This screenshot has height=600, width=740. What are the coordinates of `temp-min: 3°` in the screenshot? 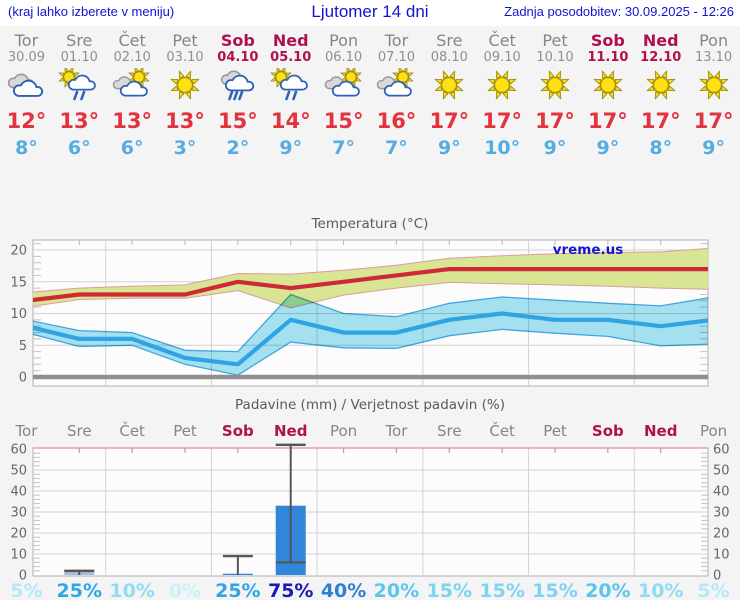 It's located at (185, 148).